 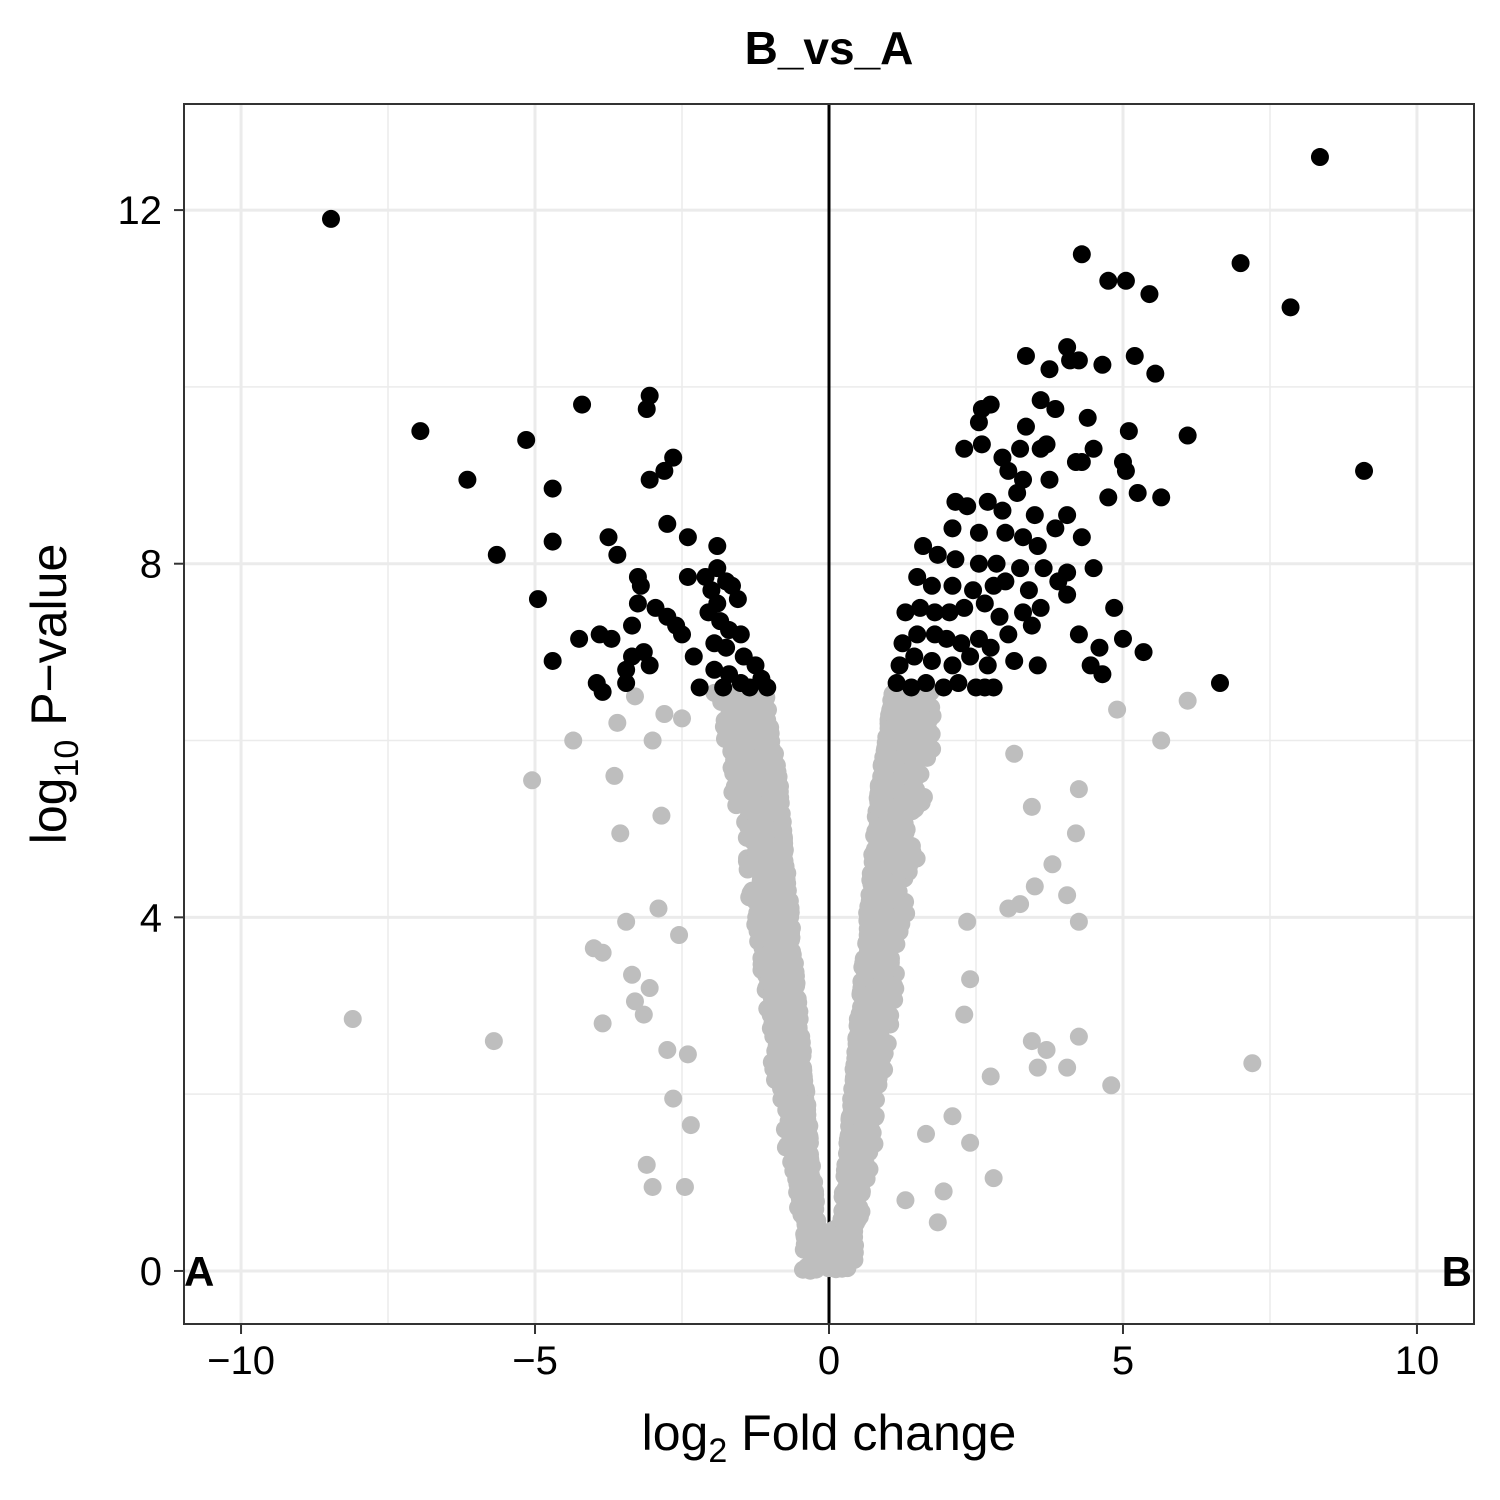 I want to click on chart-title: B_vs_A, so click(x=829, y=48).